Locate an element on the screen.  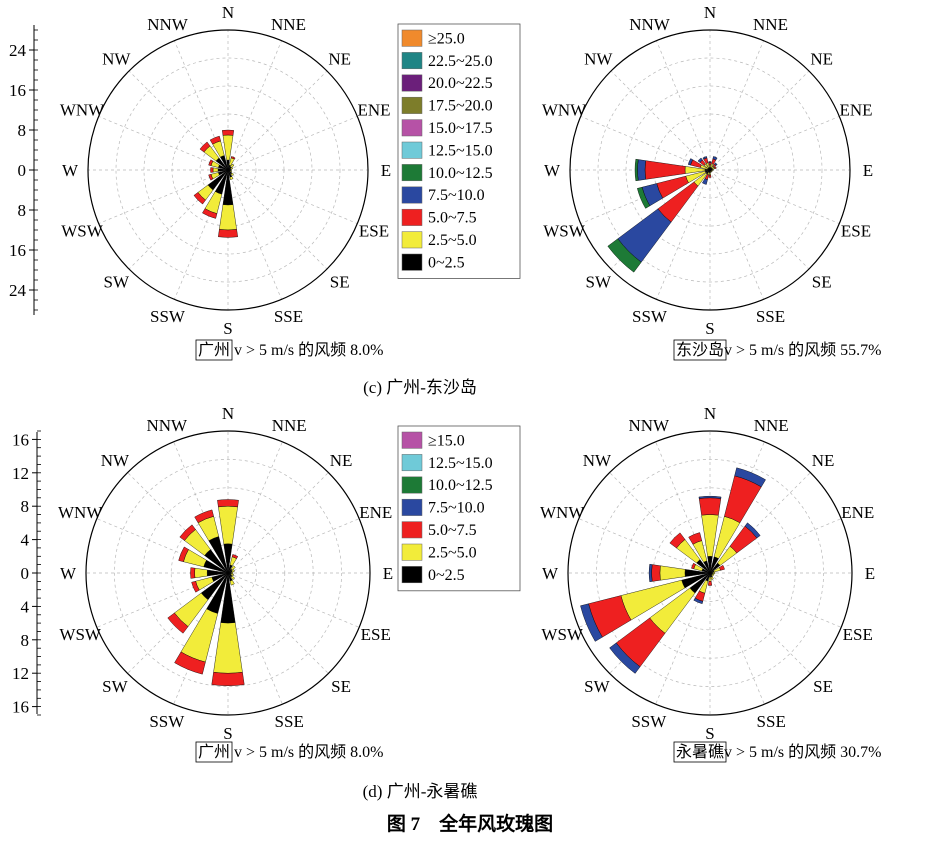
station-annotation: 广州 v > 5 m/s 的风频 8.0% is located at coordinates (291, 350).